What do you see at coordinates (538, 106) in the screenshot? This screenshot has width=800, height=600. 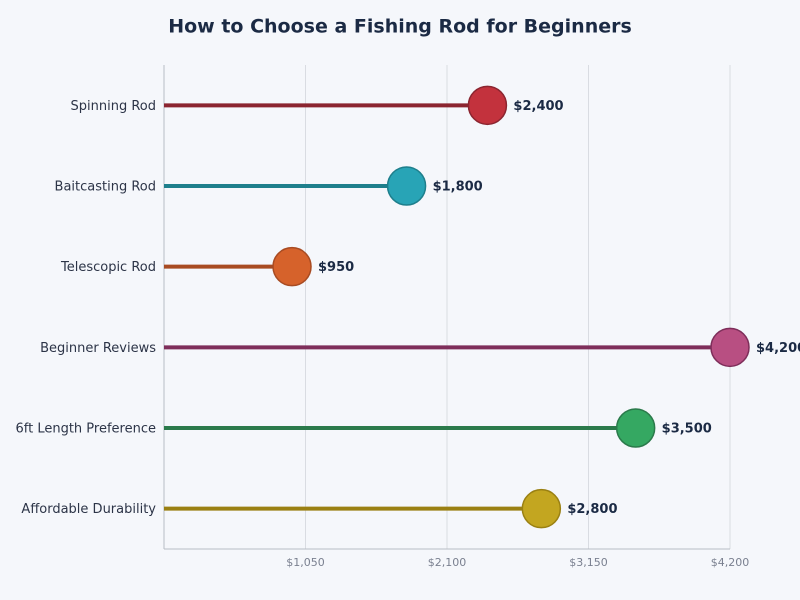 I see `value-label: $2,400` at bounding box center [538, 106].